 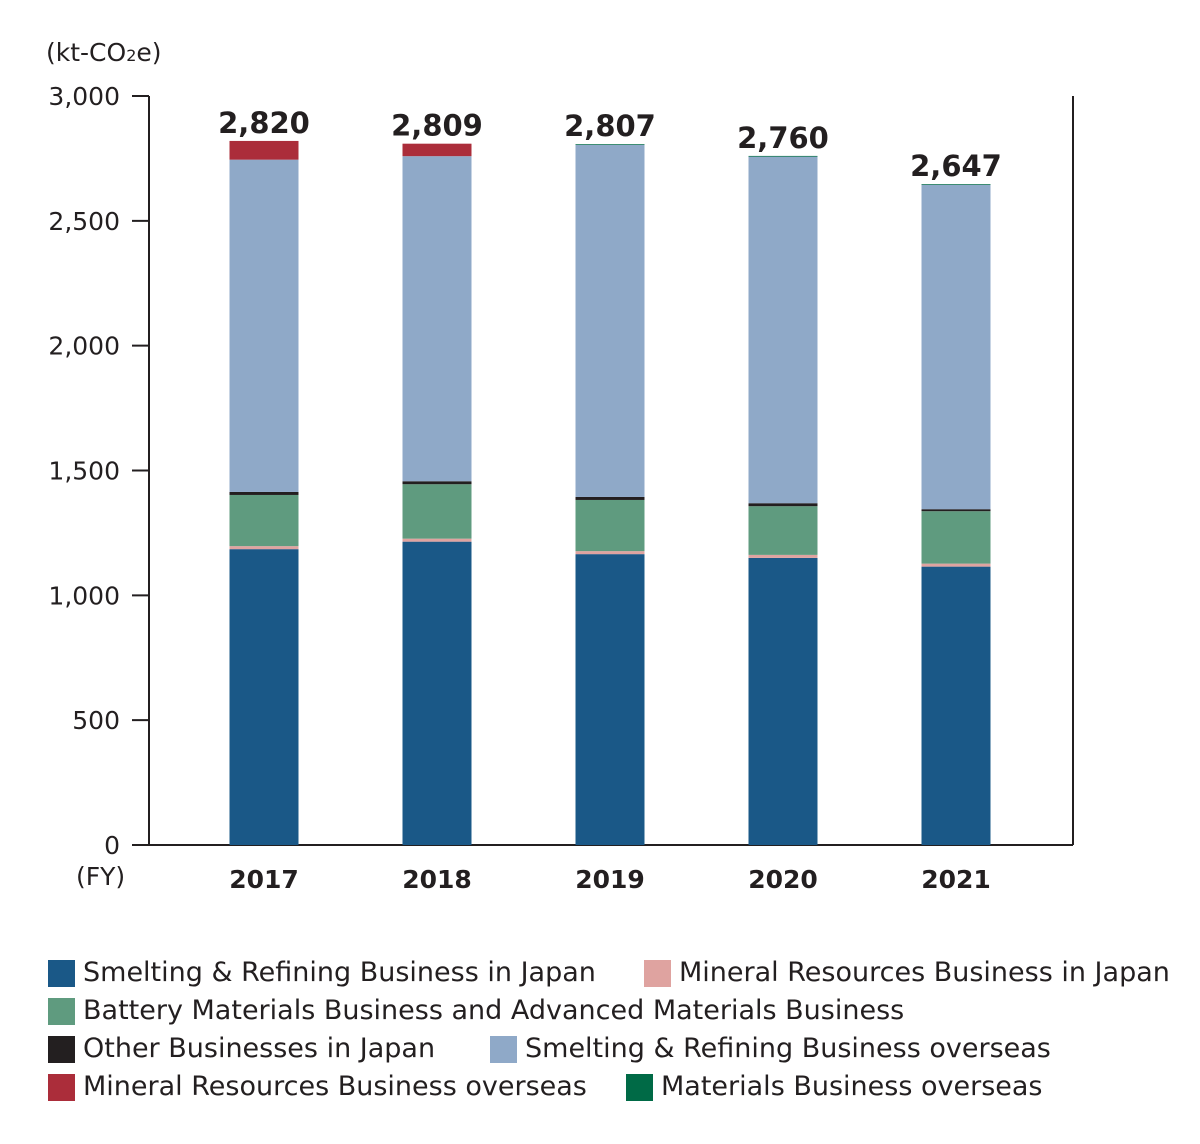 I want to click on x-tick-label: 2019, so click(x=610, y=879).